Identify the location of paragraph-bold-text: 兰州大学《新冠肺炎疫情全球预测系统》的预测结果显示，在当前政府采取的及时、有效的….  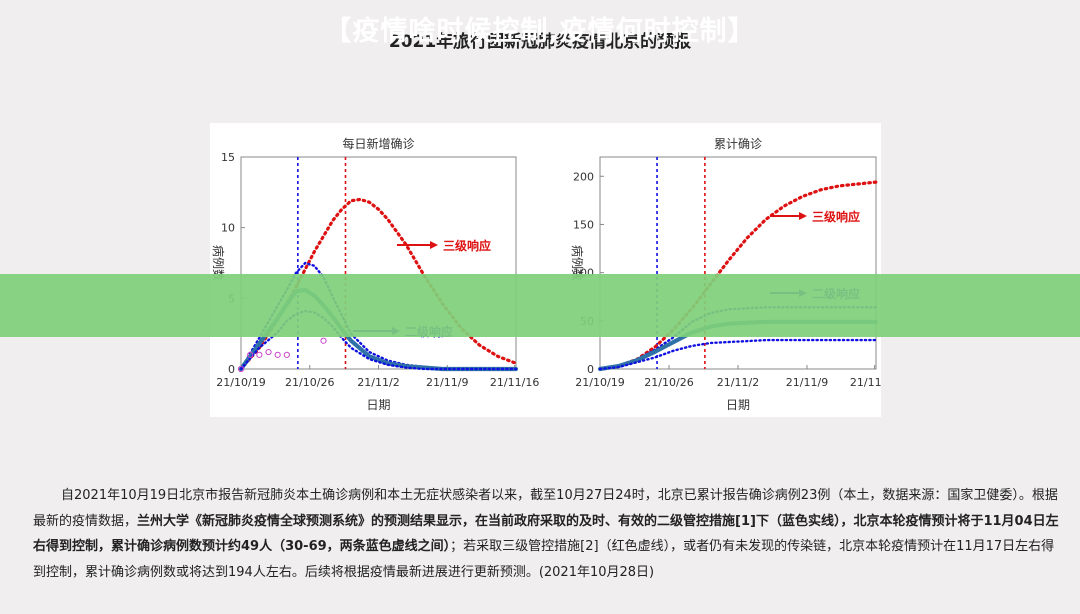
(546, 534).